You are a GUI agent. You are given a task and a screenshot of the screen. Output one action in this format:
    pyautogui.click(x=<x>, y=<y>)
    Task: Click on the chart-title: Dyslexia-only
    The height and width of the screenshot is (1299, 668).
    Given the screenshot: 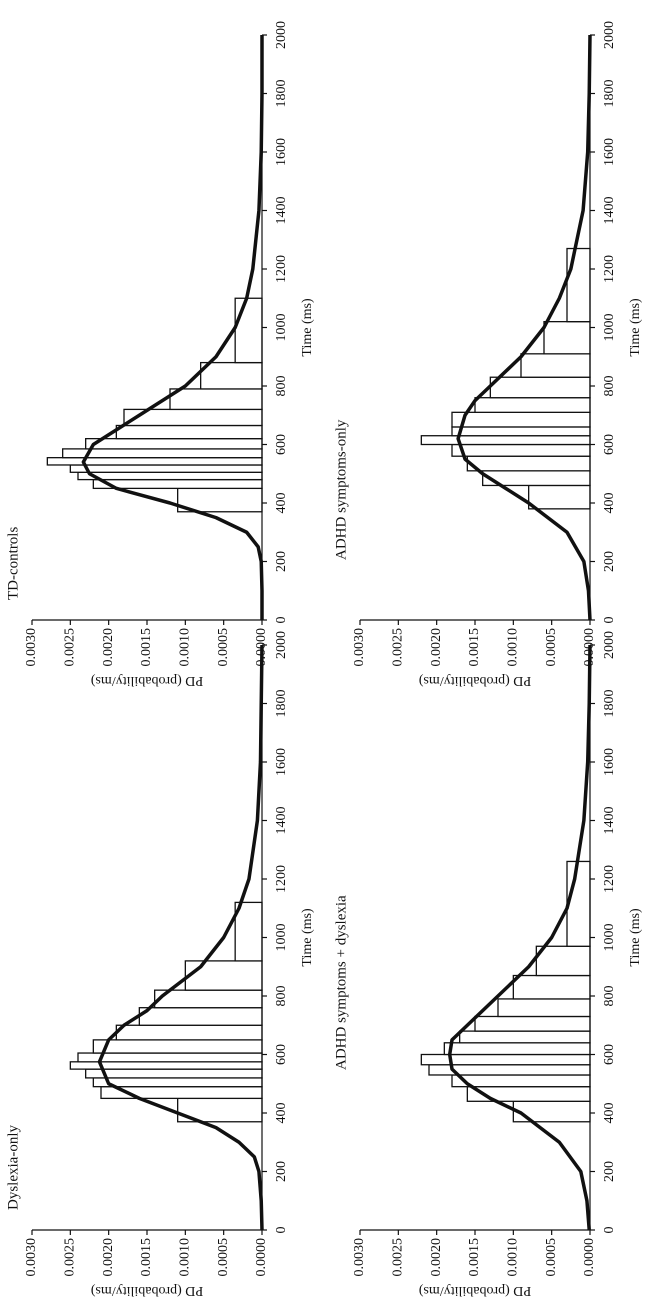 What is the action you would take?
    pyautogui.click(x=13, y=1167)
    